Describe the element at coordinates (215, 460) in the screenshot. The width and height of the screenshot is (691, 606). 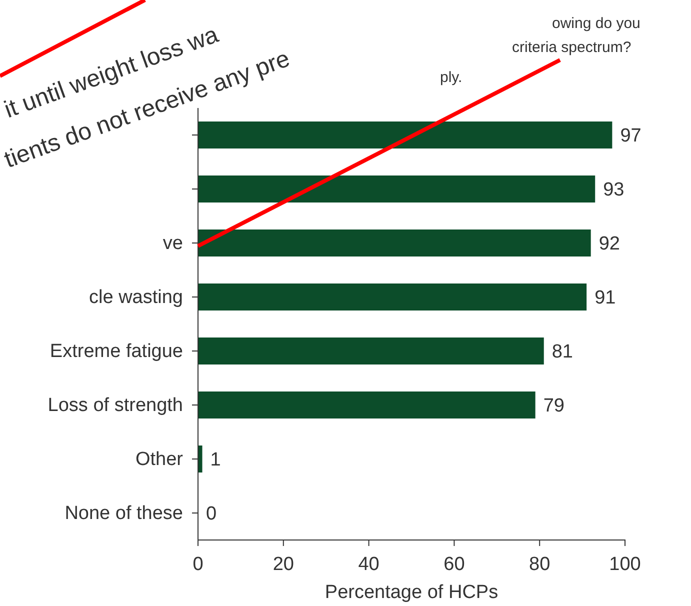
I see `data-label: 1` at that location.